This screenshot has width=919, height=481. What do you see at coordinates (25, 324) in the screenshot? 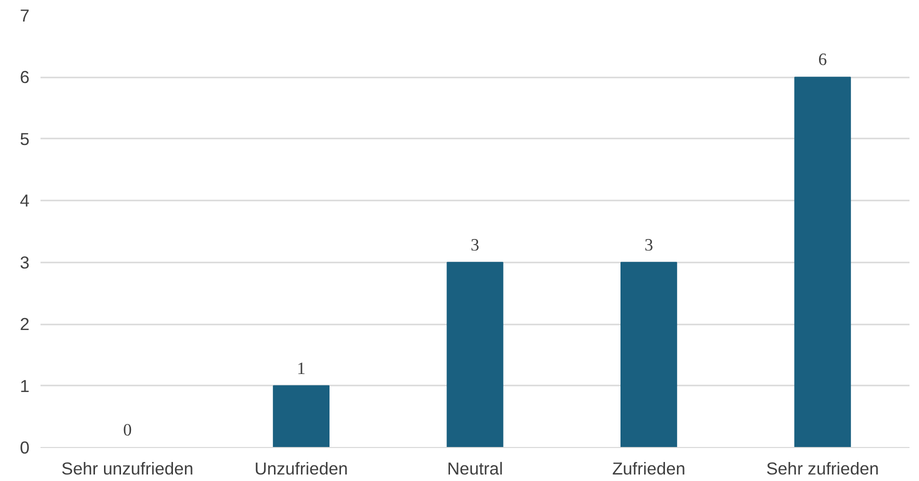
I see `y-tick-label: 2` at bounding box center [25, 324].